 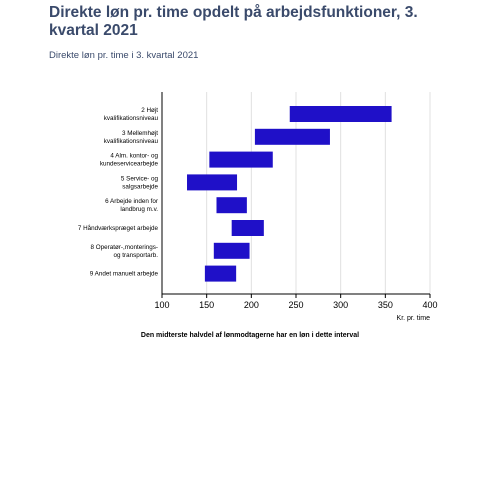 I want to click on category-label-line: 8 Operatør-,monterings-, so click(x=124, y=247).